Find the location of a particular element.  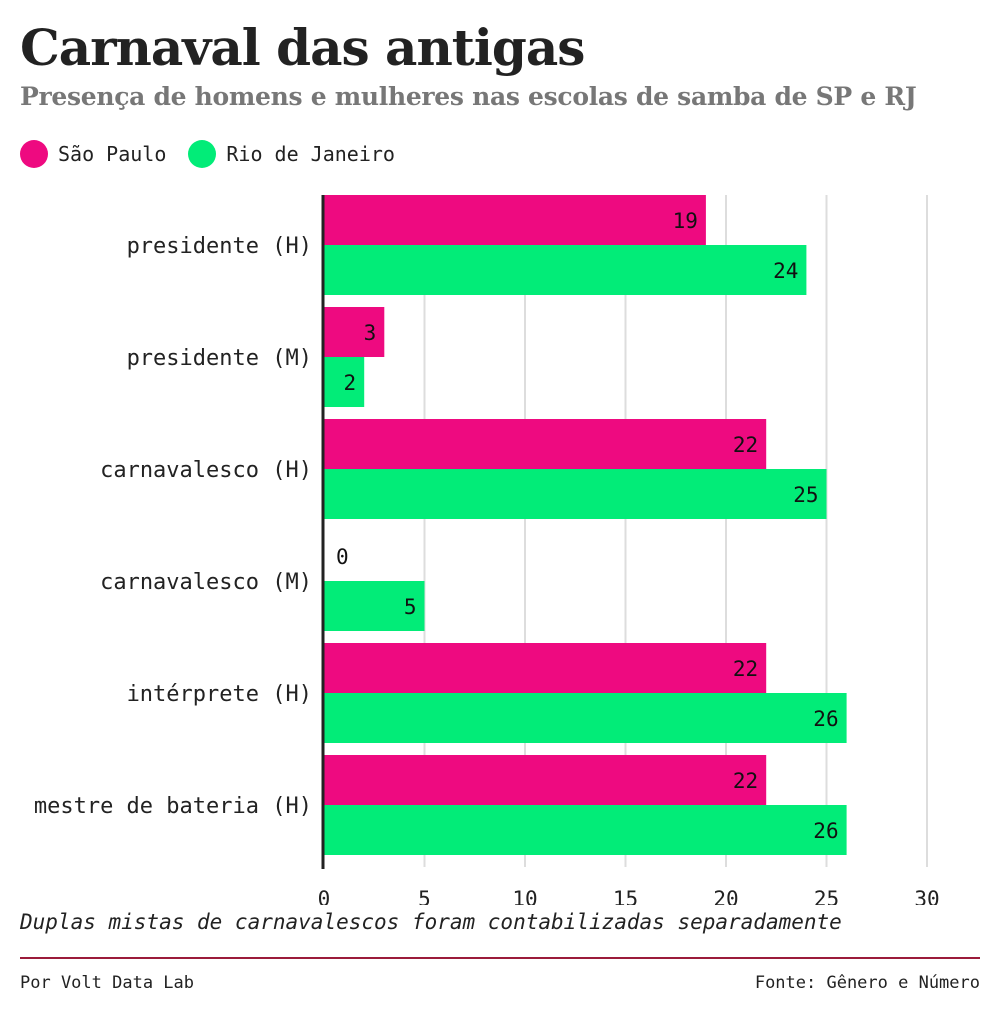

bar-rio-de-janeiro-carnavalesco-h is located at coordinates (575, 494).